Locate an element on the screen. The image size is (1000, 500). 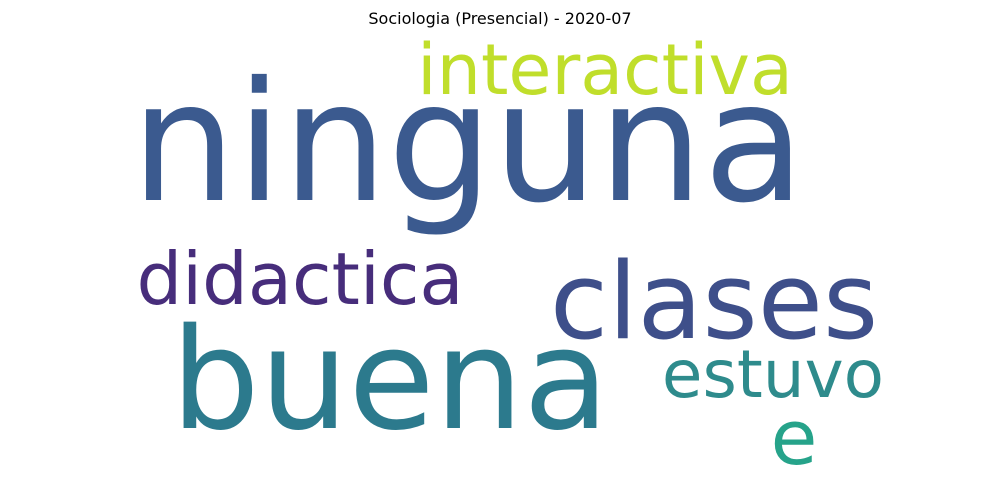
word-clases: clases is located at coordinates (714, 301).